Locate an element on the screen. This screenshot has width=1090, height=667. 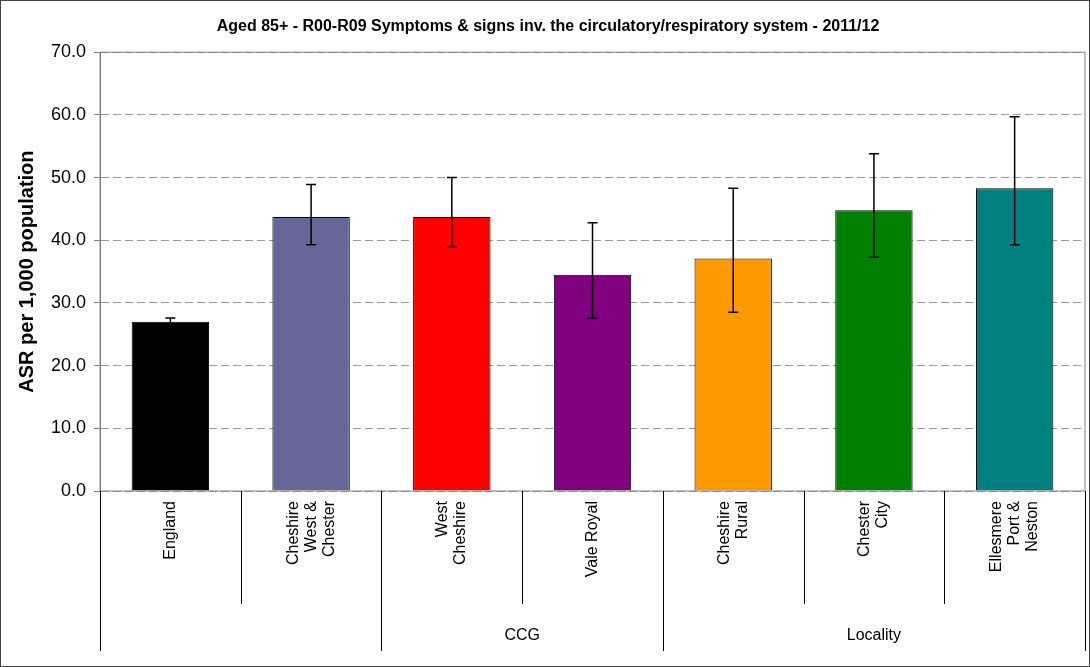
y-axis-title: ASR per 1,000 population is located at coordinates (25, 271).